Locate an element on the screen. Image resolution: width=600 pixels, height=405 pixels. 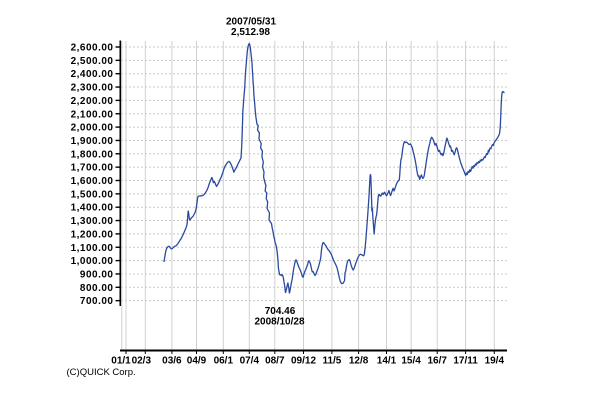
svg-text: 04/9 is located at coordinates (197, 360).